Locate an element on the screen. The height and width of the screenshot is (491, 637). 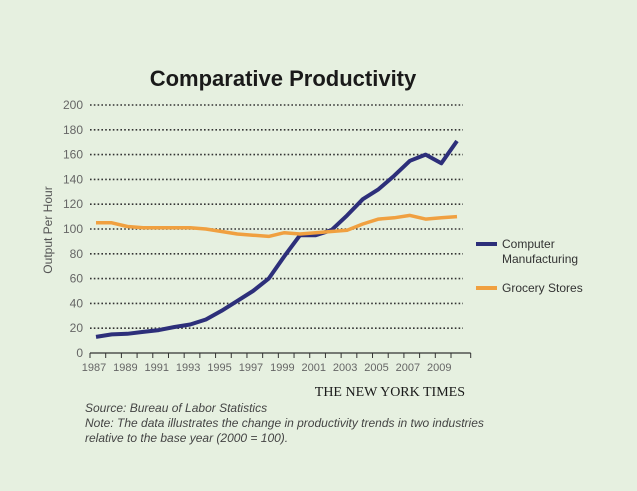
note-line-2: relative to the base year (2000 = 100). is located at coordinates (186, 438).